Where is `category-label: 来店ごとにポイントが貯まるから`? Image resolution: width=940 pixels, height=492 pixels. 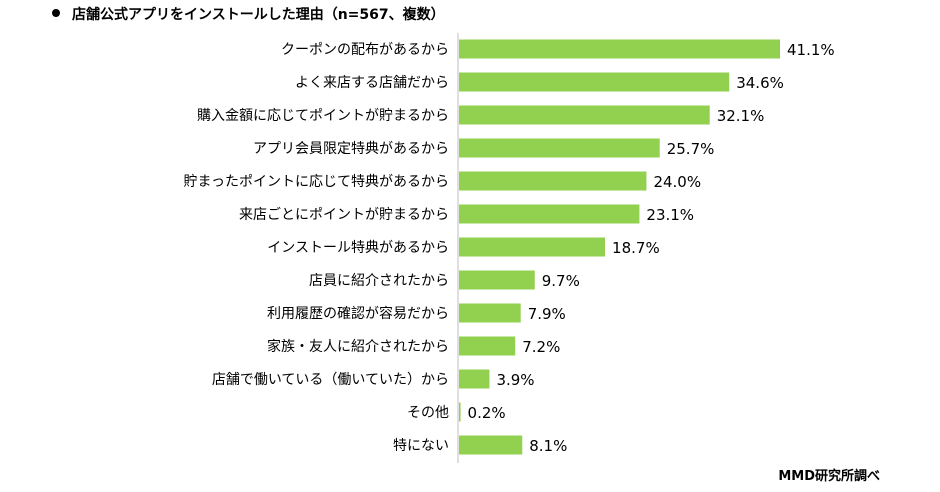
category-label: 来店ごとにポイントが貯まるから is located at coordinates (344, 215).